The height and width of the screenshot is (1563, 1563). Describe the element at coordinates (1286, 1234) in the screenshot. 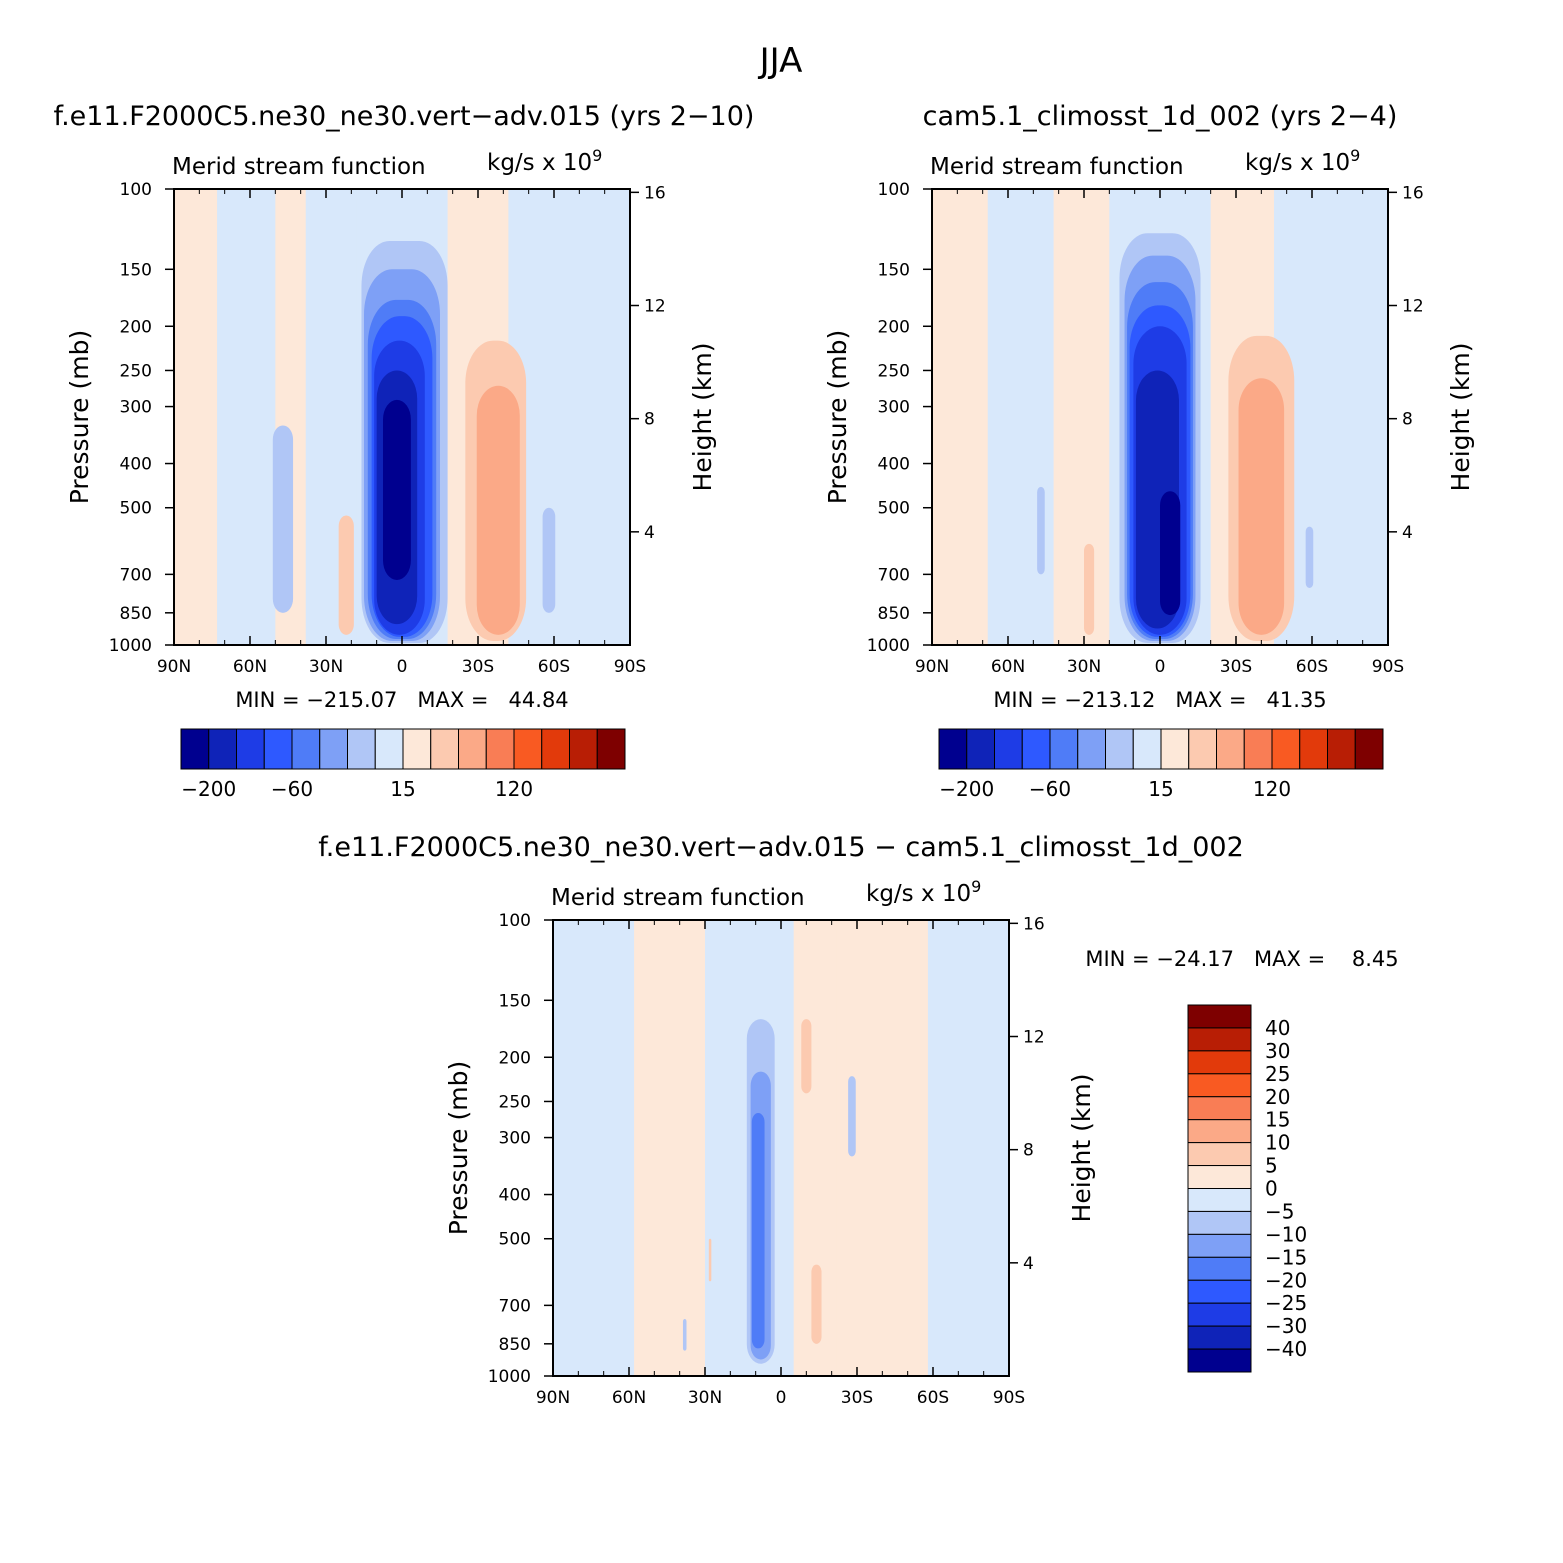

I see `colorbar-label: −10` at that location.